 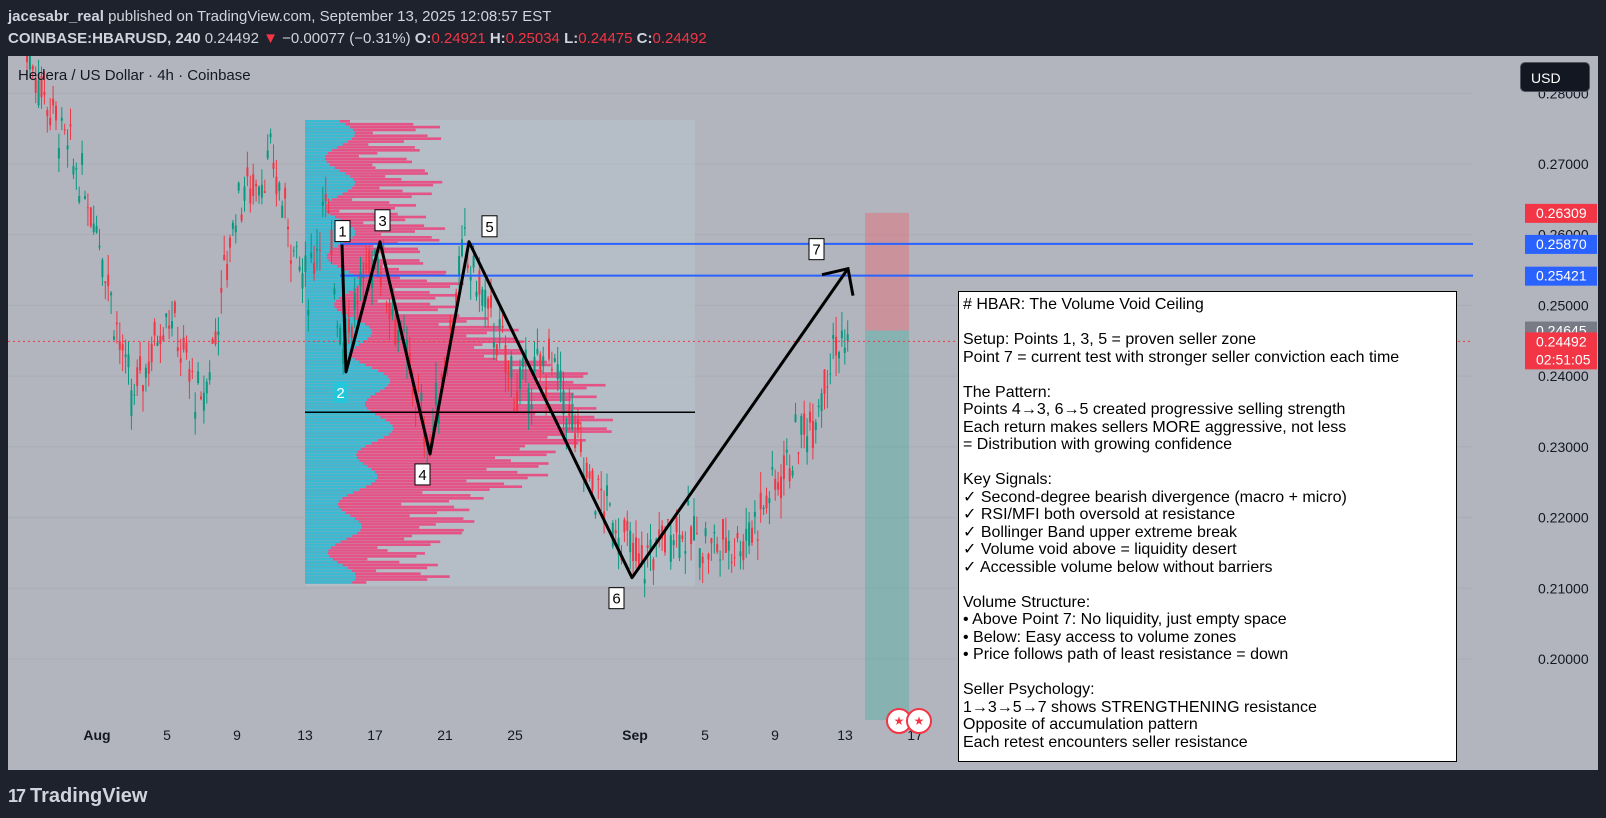 I want to click on zigzag-label-box, so click(x=342, y=231).